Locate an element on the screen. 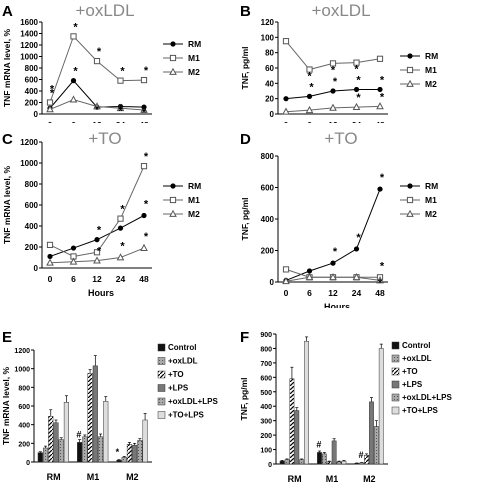  x-tick-label-c: 6 is located at coordinates (73, 279).